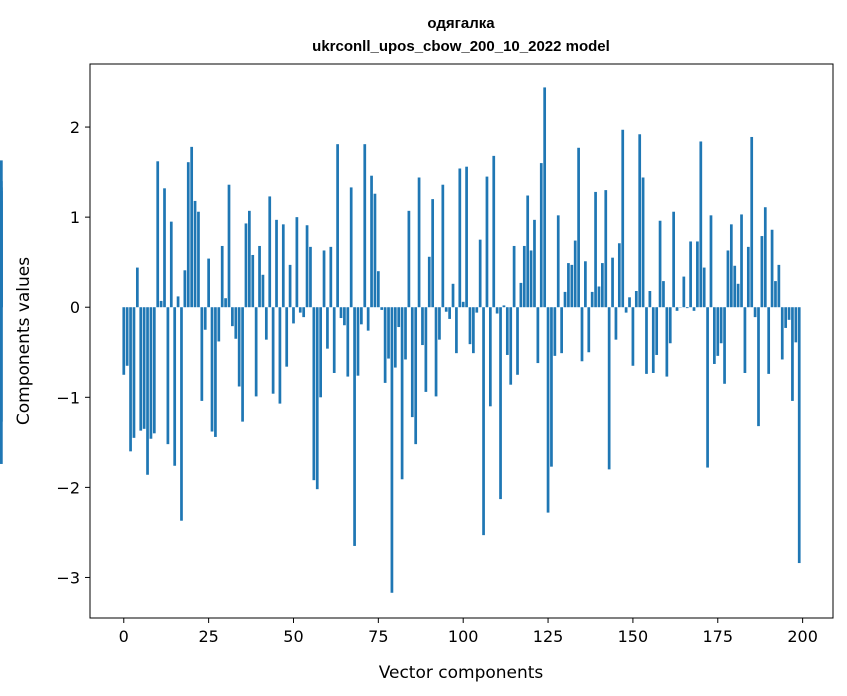  What do you see at coordinates (717, 636) in the screenshot?
I see `x-tick-label: 175` at bounding box center [717, 636].